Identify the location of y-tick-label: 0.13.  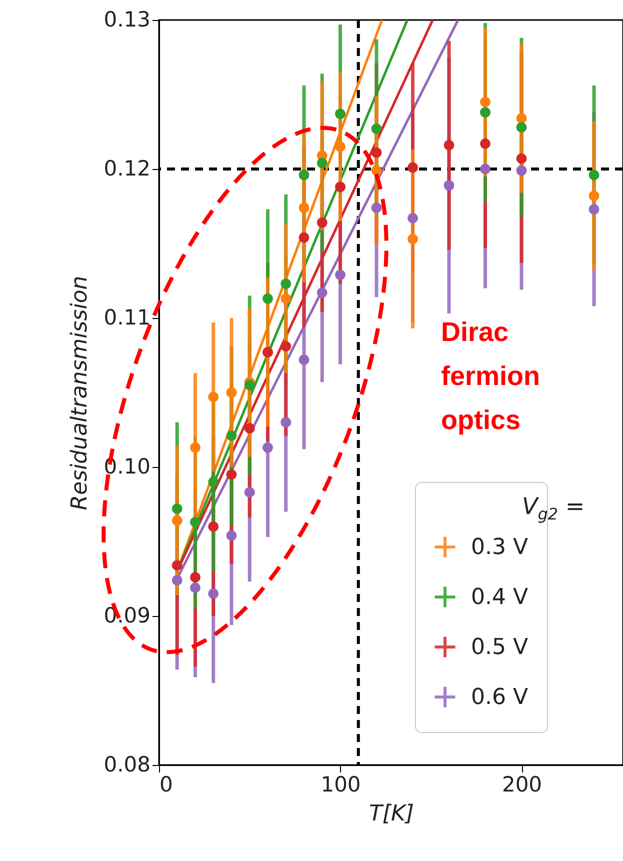
(127, 20).